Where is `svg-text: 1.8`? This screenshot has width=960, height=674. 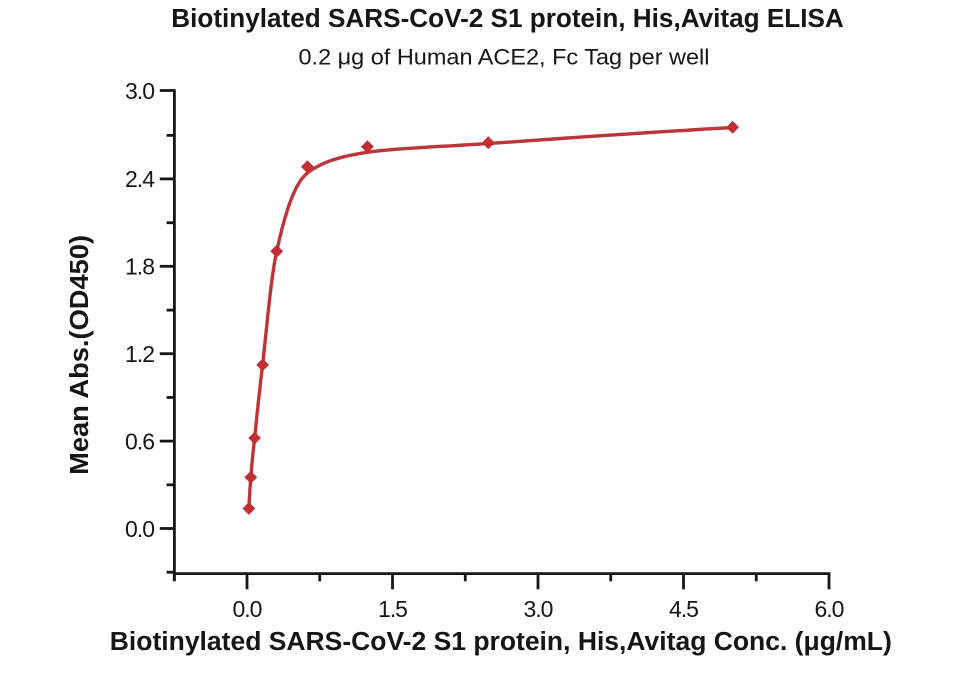
svg-text: 1.8 is located at coordinates (139, 267).